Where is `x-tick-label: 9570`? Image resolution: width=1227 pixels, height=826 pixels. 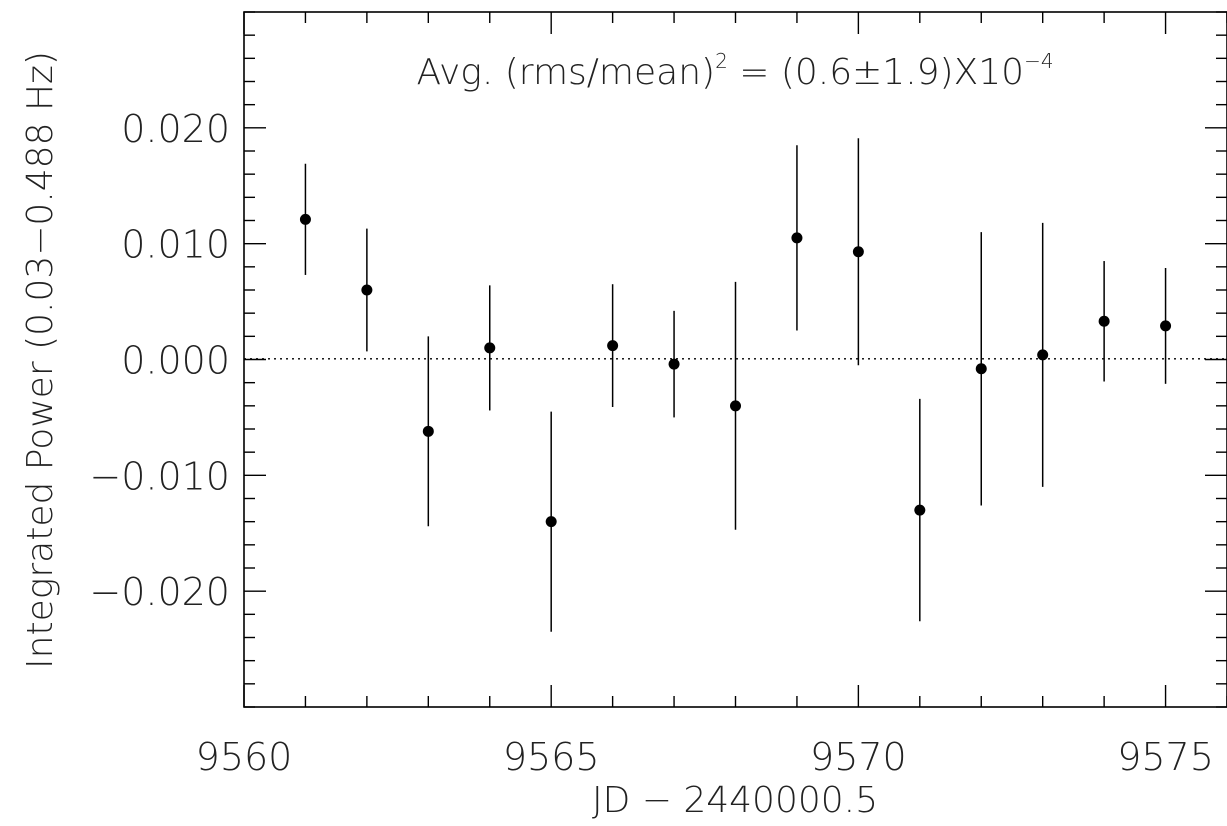 x-tick-label: 9570 is located at coordinates (858, 757).